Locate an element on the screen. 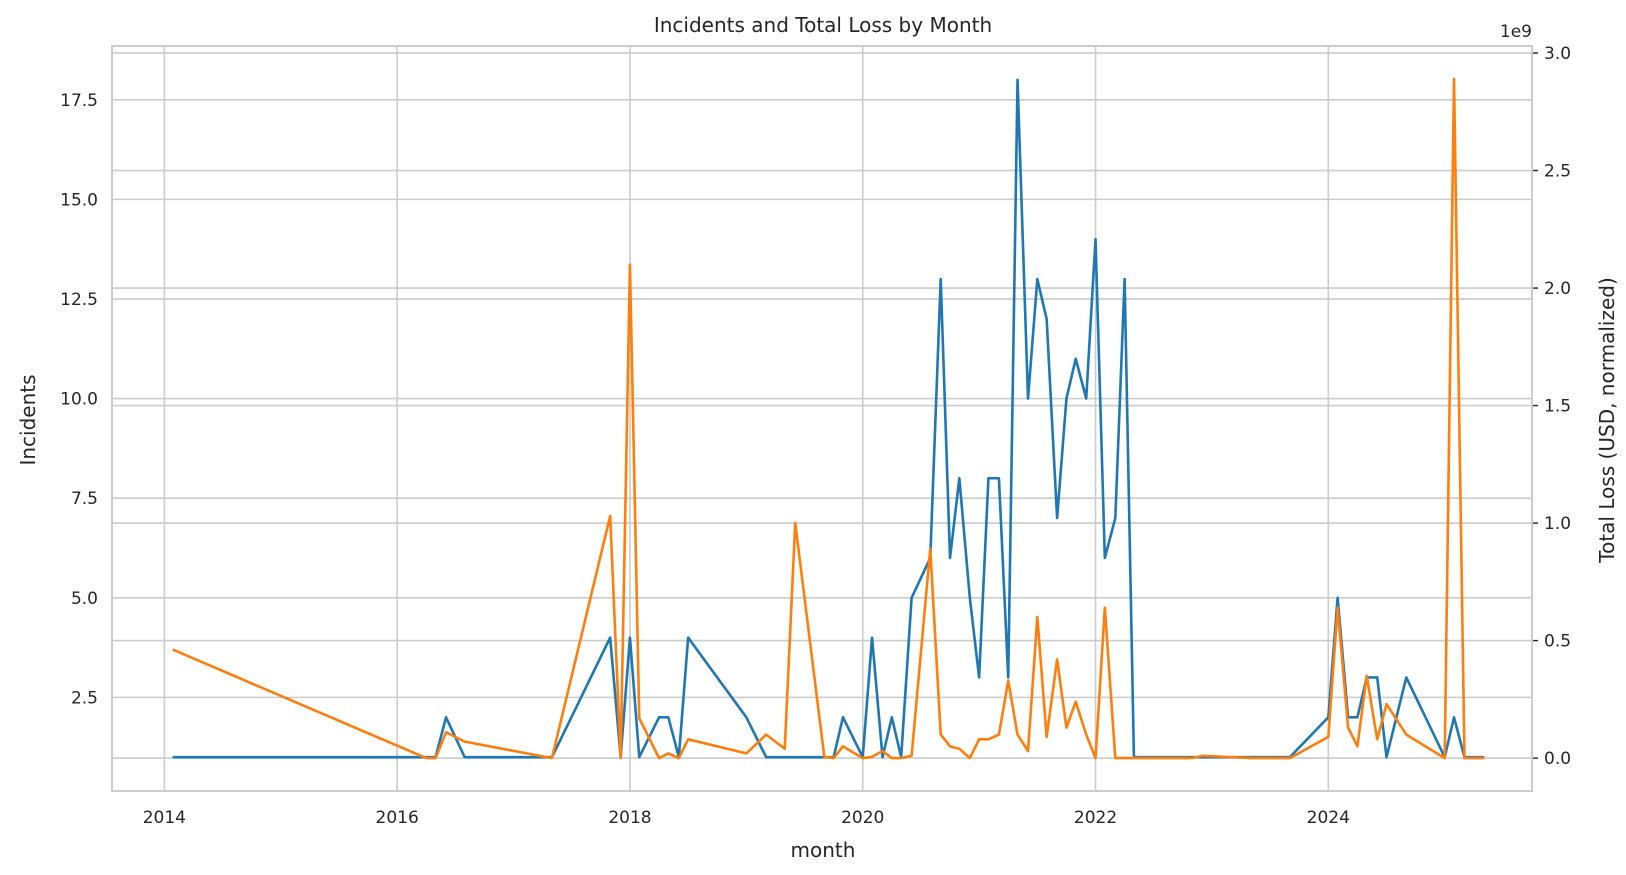  left-y-axis-label: Incidents is located at coordinates (28, 419).